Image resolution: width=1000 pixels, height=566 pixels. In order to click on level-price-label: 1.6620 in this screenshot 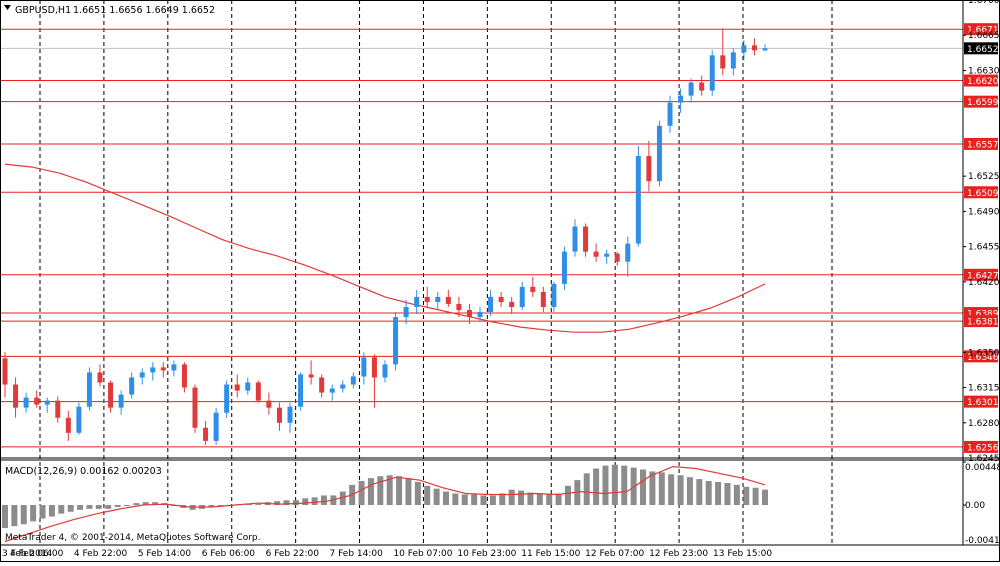, I will do `click(983, 82)`.